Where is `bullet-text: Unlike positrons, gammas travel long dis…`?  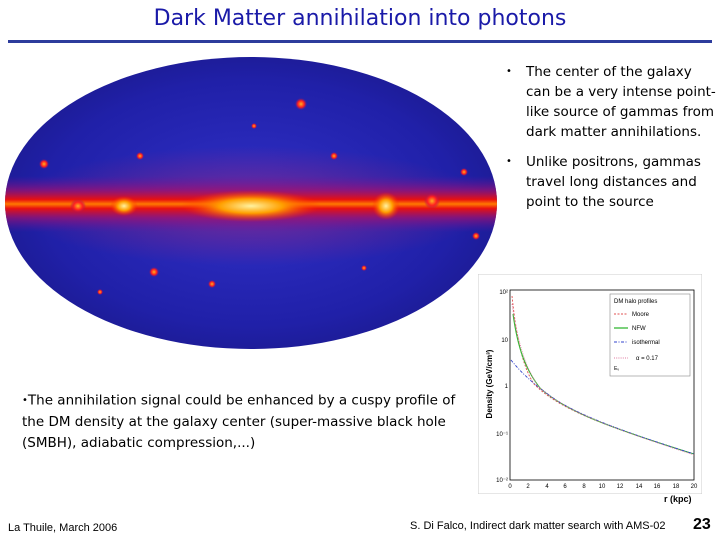
bullet-text: Unlike positrons, gammas travel long dis… is located at coordinates (613, 182).